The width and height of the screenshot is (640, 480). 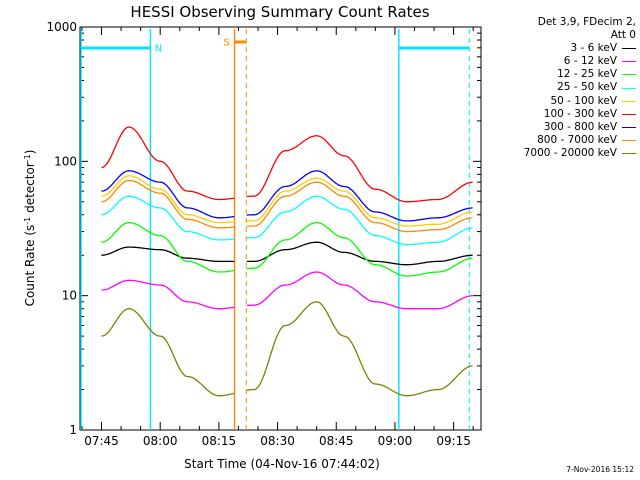 I want to click on x-tick-label: 07:45, so click(x=101, y=441).